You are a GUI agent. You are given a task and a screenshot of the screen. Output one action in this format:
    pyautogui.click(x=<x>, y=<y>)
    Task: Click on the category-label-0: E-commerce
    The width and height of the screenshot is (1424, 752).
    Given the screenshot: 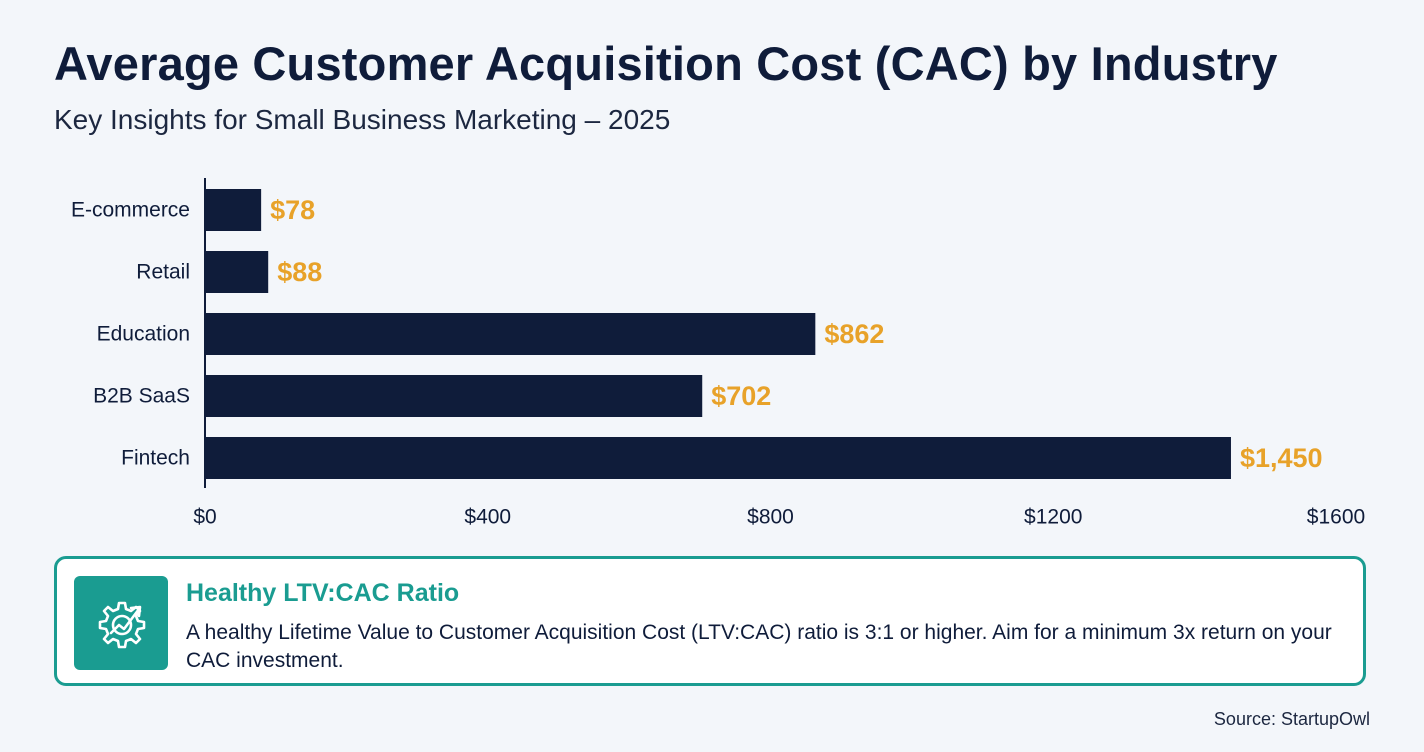 What is the action you would take?
    pyautogui.click(x=130, y=210)
    